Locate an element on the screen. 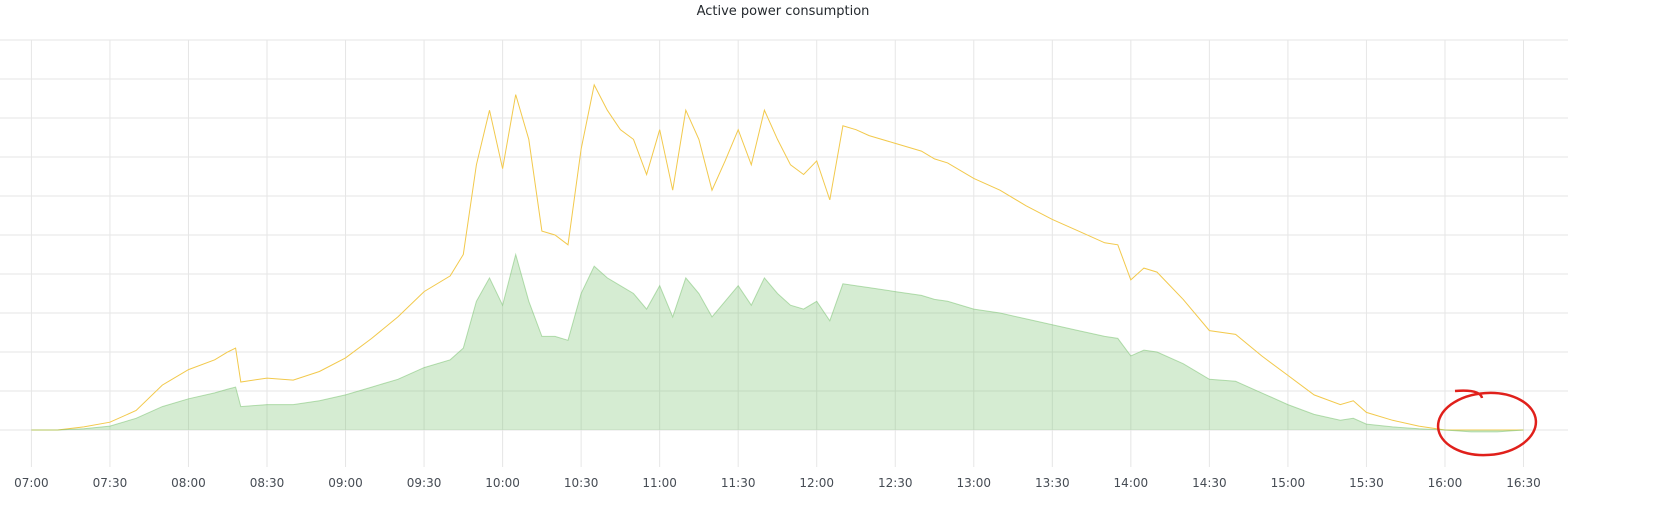 The image size is (1678, 532). x-tick-label: 16:30 is located at coordinates (1523, 483).